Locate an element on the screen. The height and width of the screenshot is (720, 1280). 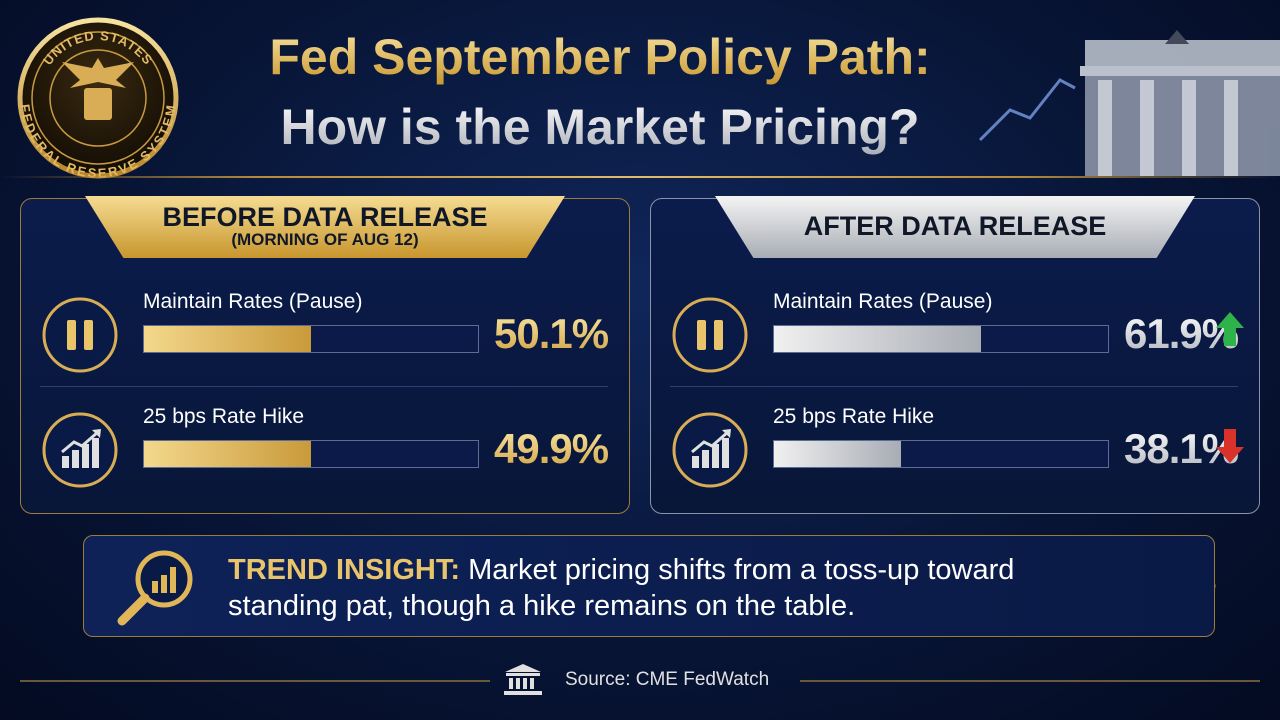
title-line-2: How is the Market Pricing? is located at coordinates (600, 127).